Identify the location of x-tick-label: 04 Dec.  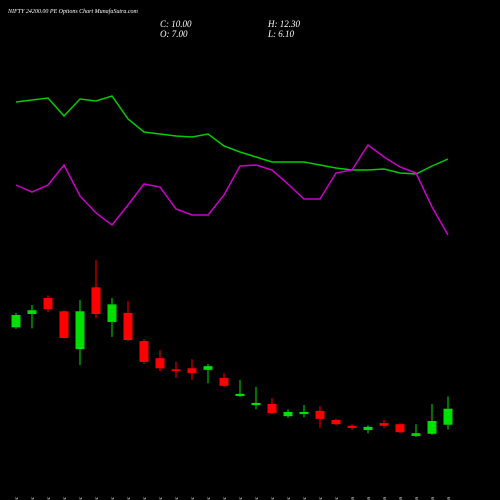
(49, 498).